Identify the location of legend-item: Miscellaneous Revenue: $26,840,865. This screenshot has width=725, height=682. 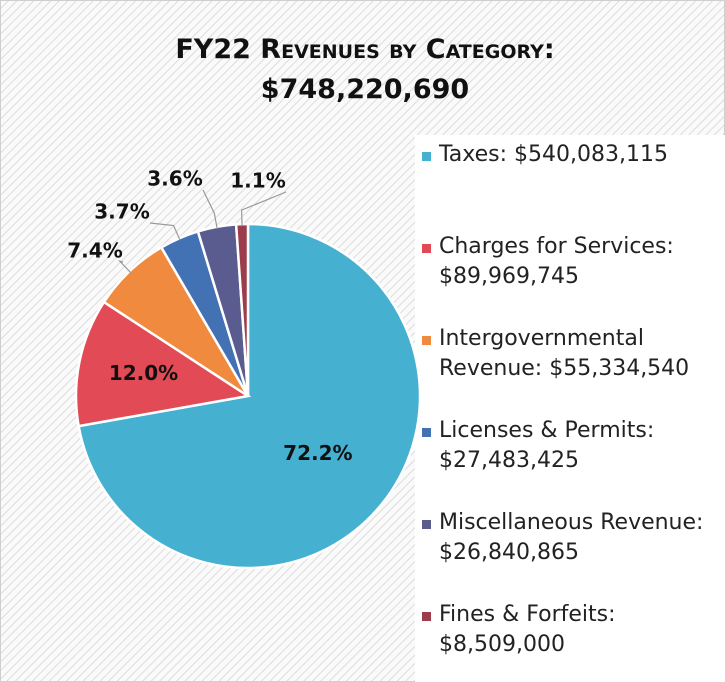
(570, 554).